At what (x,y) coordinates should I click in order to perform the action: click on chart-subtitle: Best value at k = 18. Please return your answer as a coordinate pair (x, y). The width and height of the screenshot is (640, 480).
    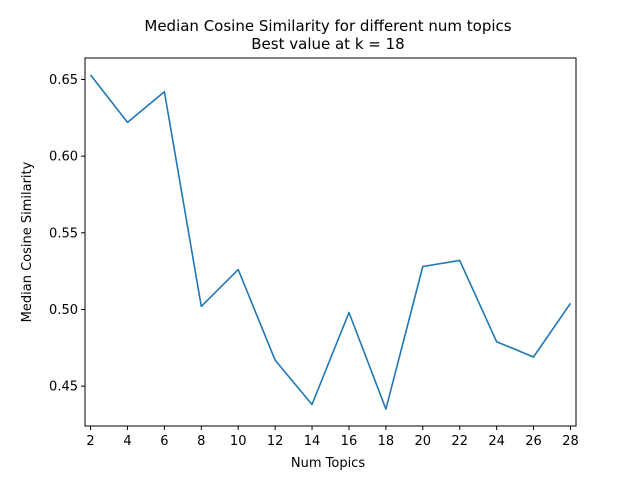
    Looking at the image, I should click on (327, 44).